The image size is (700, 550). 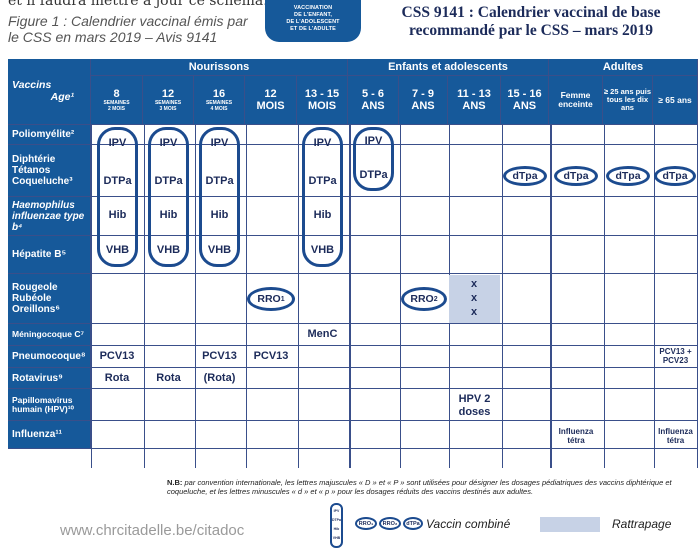 I want to click on age-months: 2 MOIS, so click(x=116, y=109).